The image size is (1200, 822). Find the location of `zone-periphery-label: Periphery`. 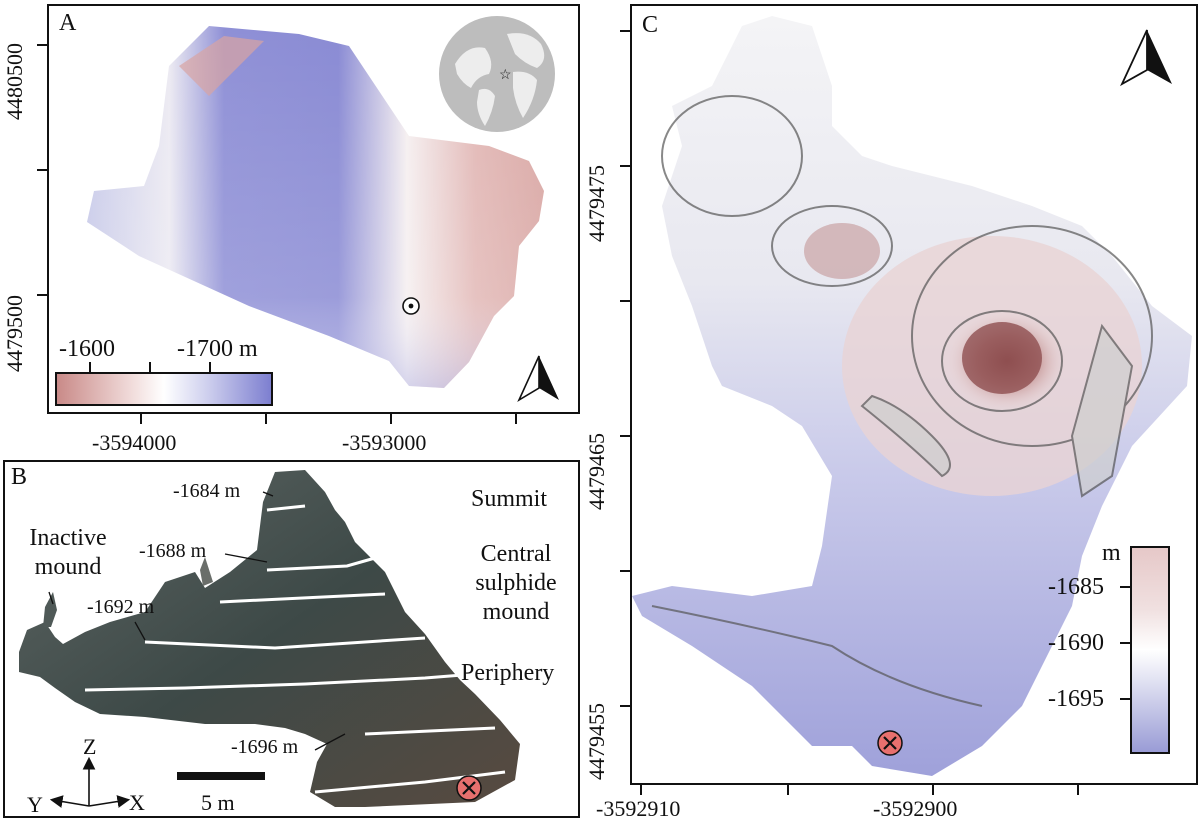

zone-periphery-label: Periphery is located at coordinates (508, 673).